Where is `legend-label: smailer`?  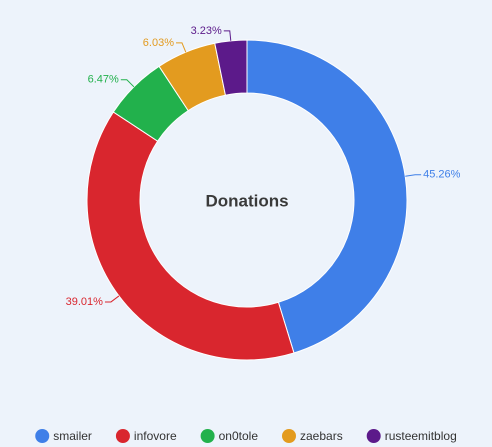
legend-label: smailer is located at coordinates (72, 436).